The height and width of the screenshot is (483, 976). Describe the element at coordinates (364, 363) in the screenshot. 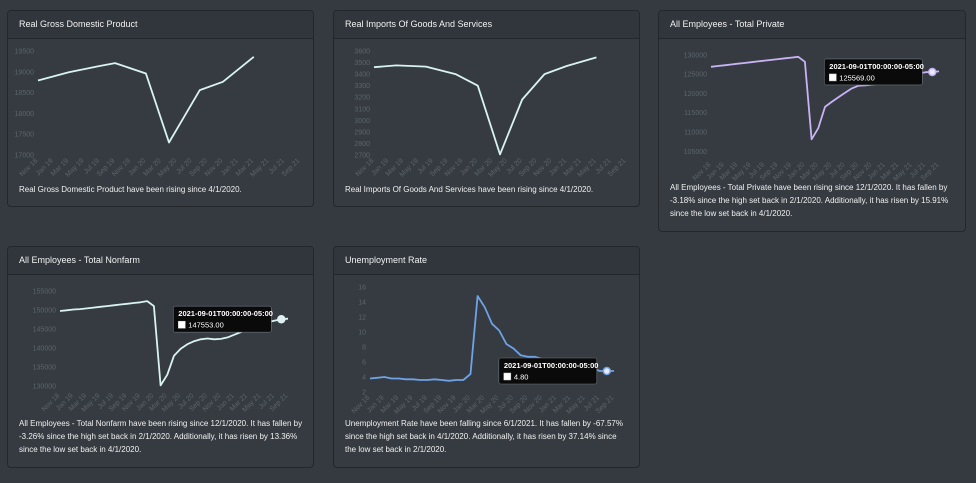

I see `y-tick-label: 6` at that location.